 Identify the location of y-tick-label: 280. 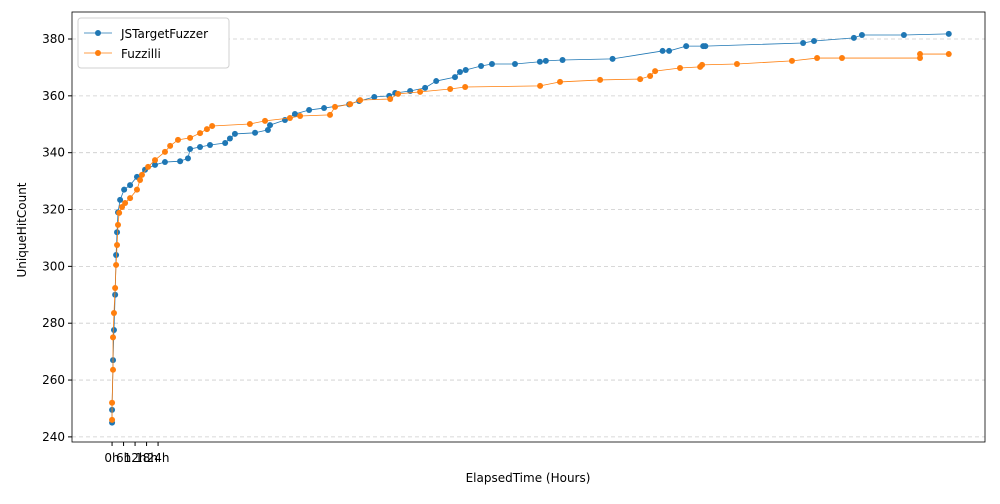
(53, 323).